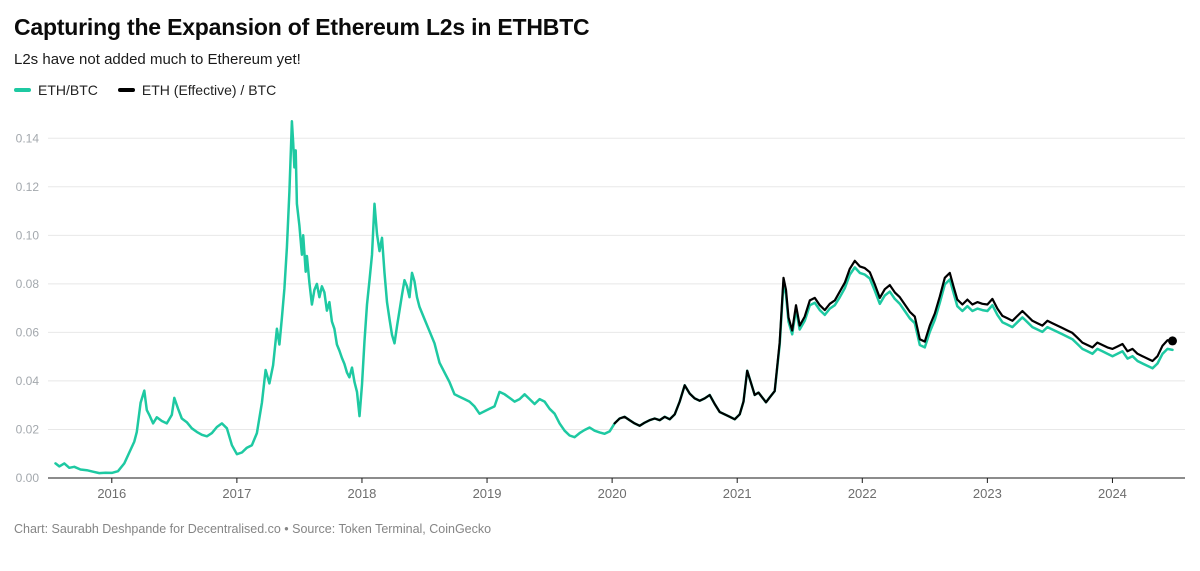 The width and height of the screenshot is (1200, 571). Describe the element at coordinates (361, 493) in the screenshot. I see `x-tick-label: 2018` at that location.